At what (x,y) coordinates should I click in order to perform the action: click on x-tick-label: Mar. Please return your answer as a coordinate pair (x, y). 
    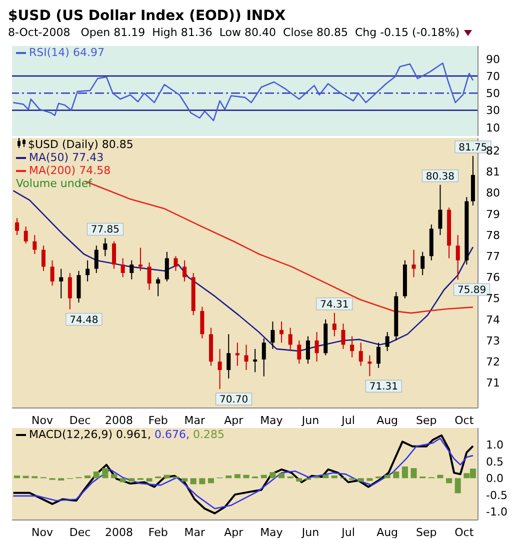
    Looking at the image, I should click on (195, 420).